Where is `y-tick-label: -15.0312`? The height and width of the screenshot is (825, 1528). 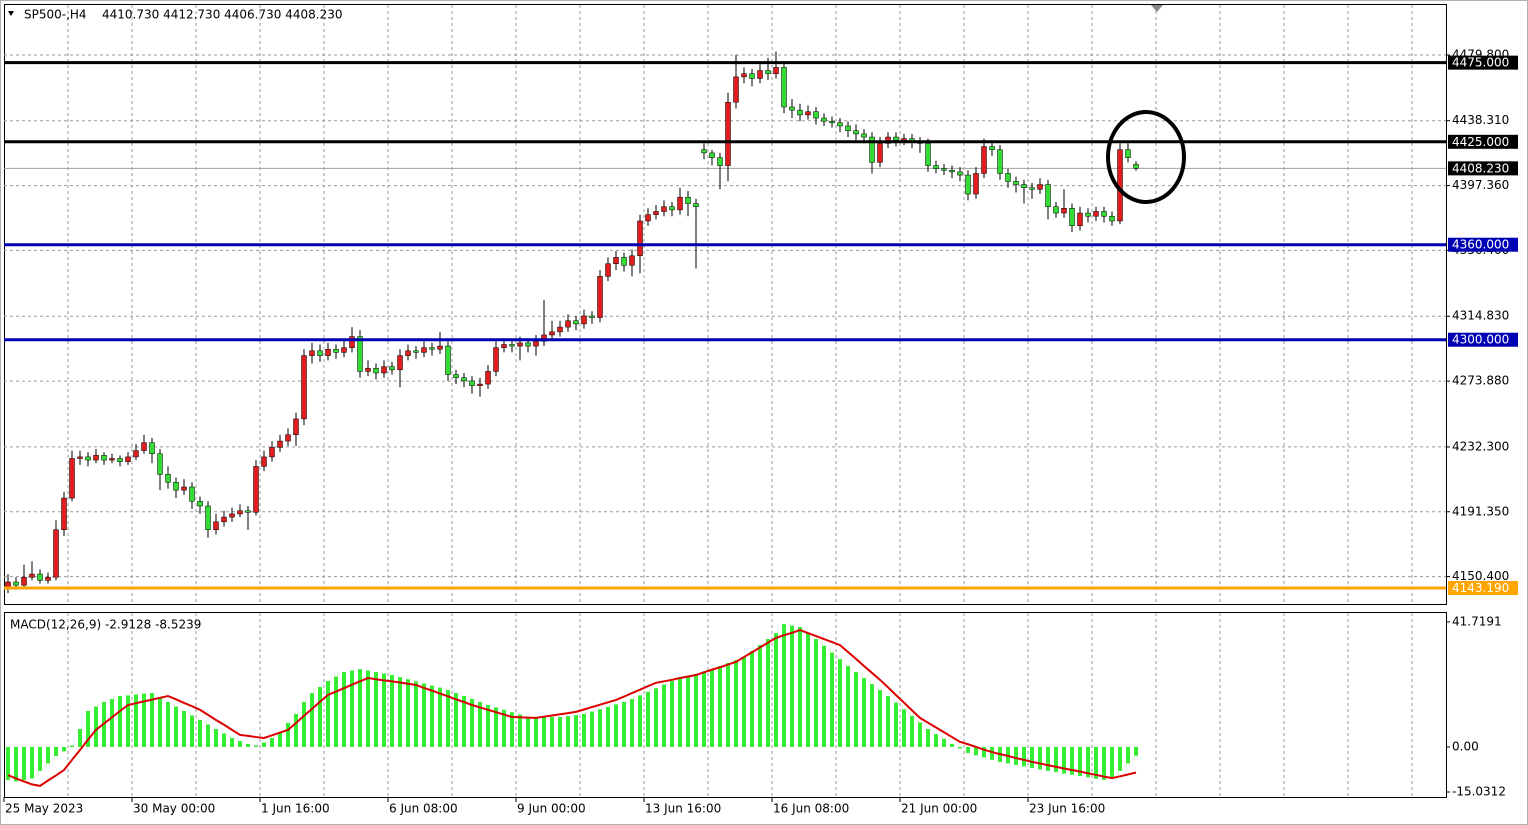
y-tick-label: -15.0312 is located at coordinates (1479, 791).